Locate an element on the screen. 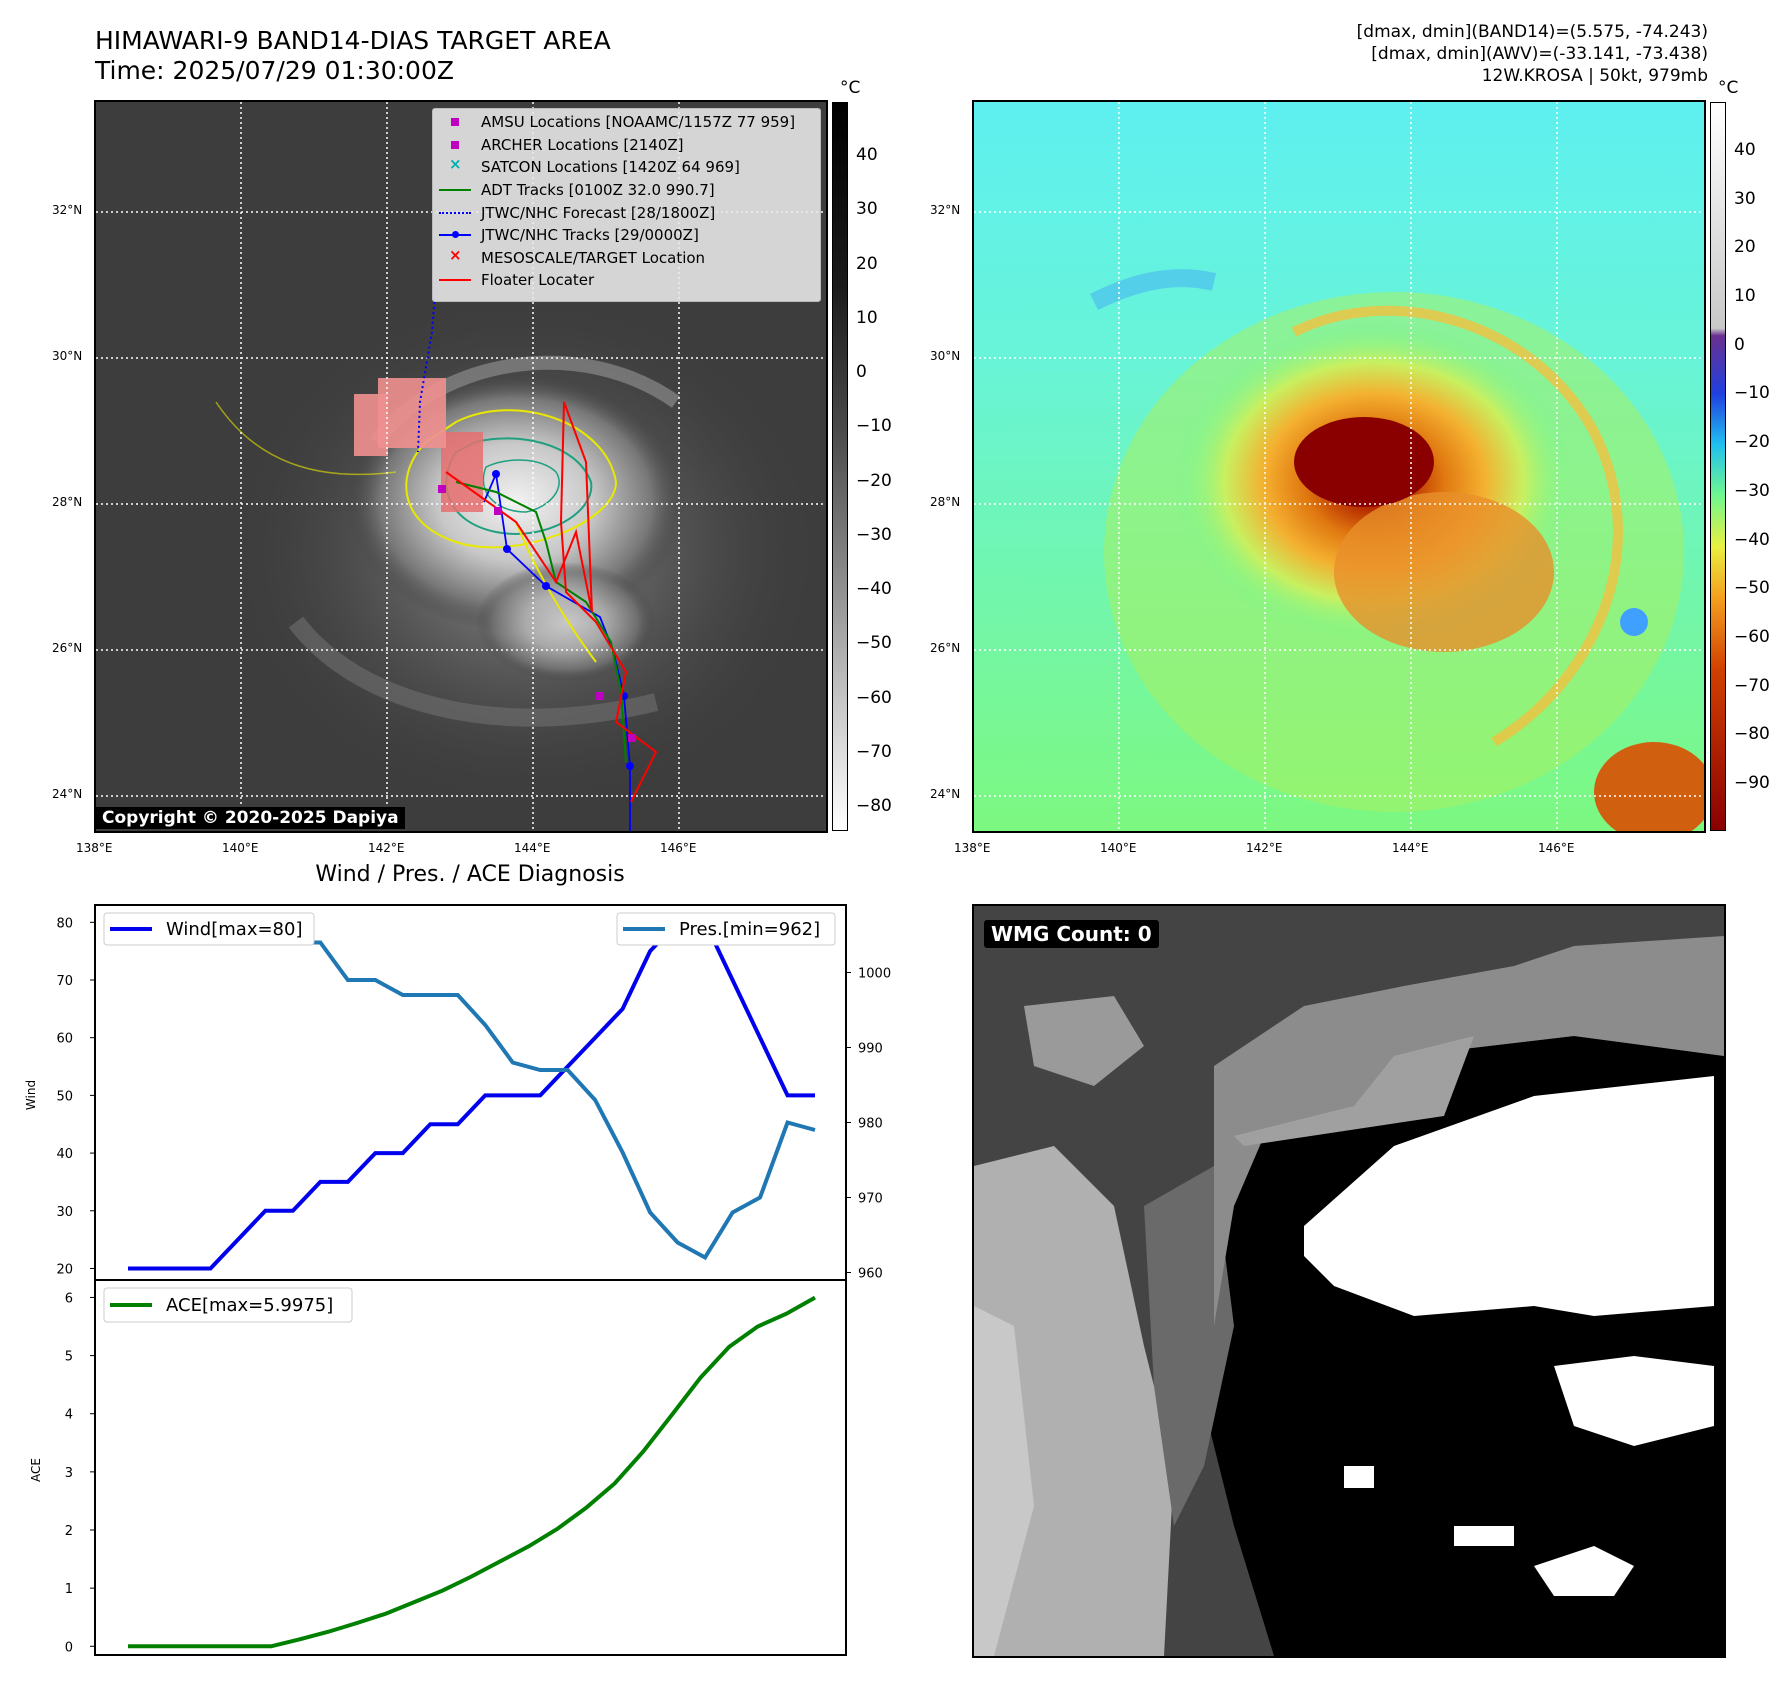 Image resolution: width=1788 pixels, height=1690 pixels. lon-label: 140°E is located at coordinates (1118, 848).